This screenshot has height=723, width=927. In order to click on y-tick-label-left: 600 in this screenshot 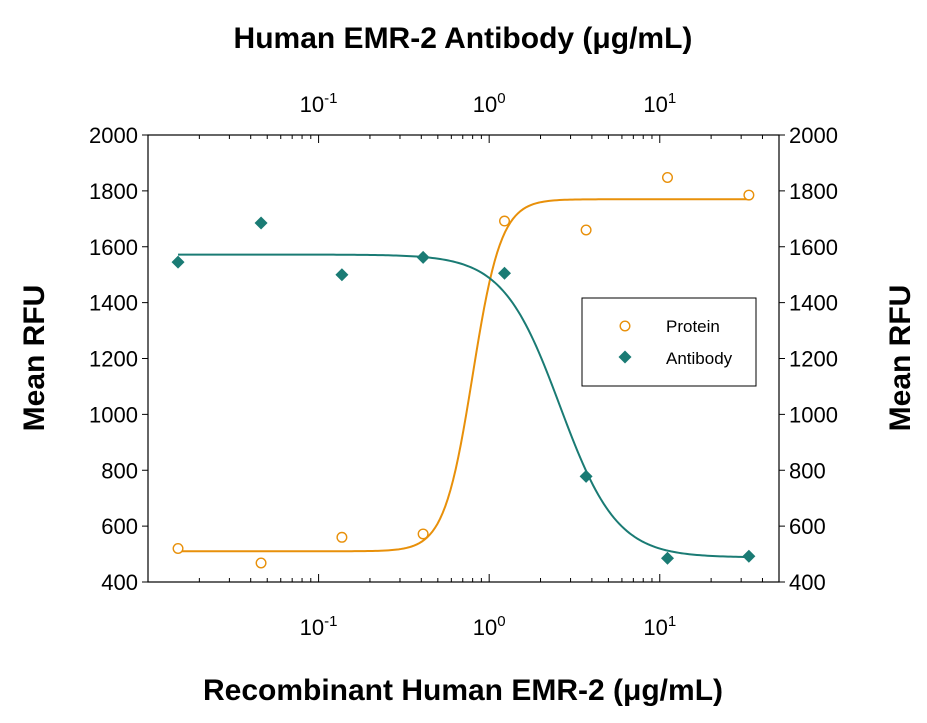, I will do `click(119, 526)`.